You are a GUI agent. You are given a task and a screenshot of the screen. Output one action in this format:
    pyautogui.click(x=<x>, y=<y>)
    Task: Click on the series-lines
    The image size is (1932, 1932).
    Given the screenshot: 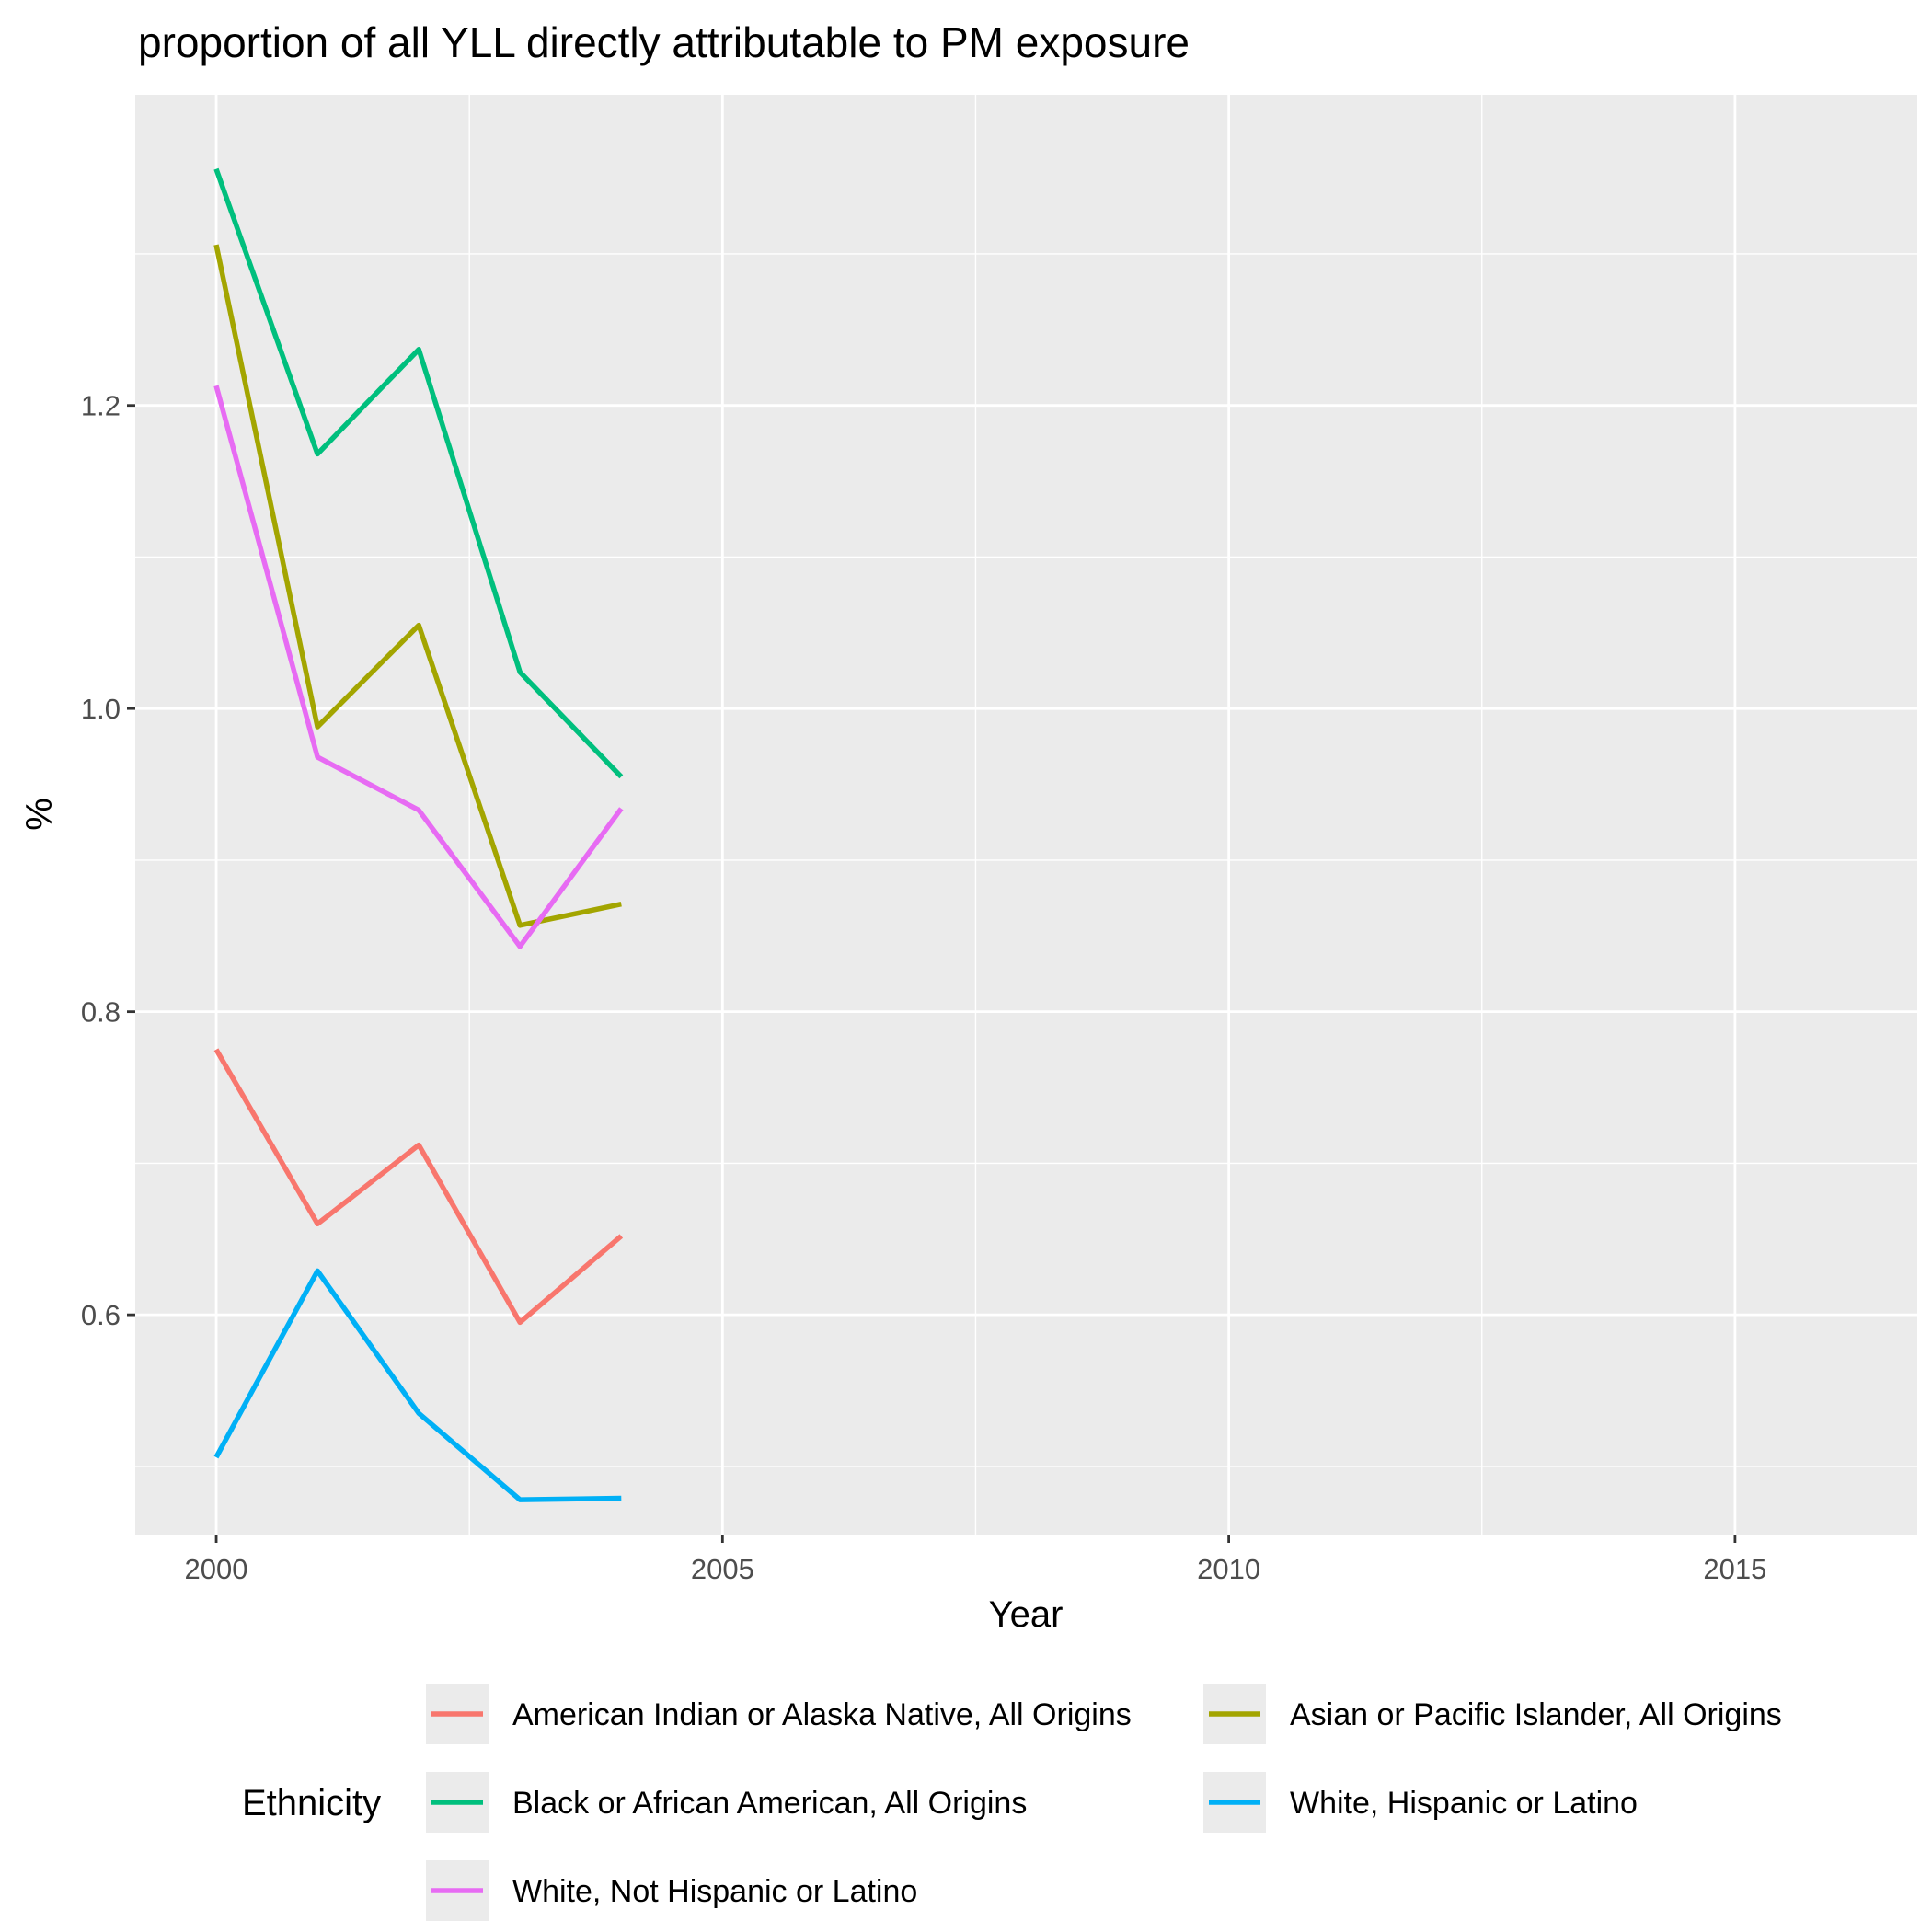 What is the action you would take?
    pyautogui.click(x=418, y=834)
    